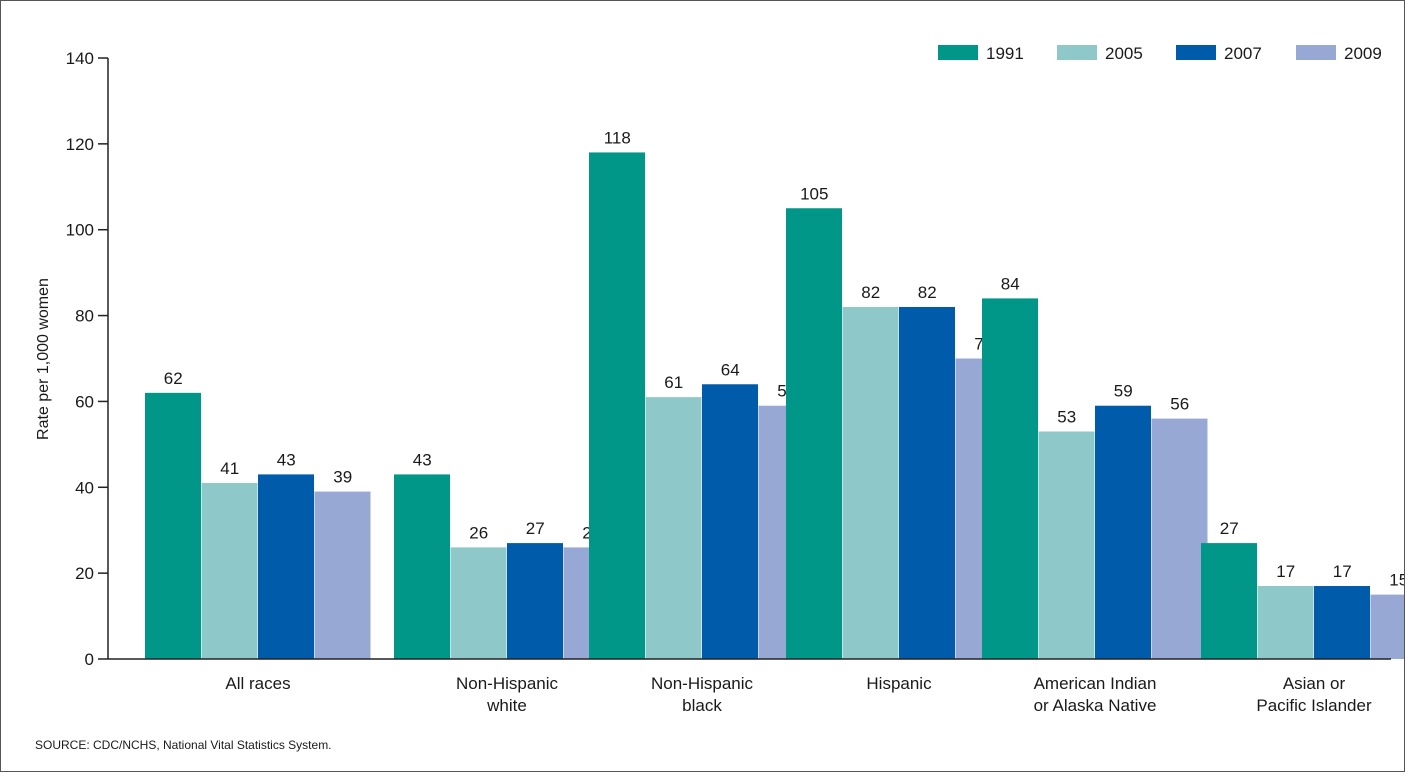 The height and width of the screenshot is (776, 1405). Describe the element at coordinates (80, 144) in the screenshot. I see `y-tick-label: 120` at that location.